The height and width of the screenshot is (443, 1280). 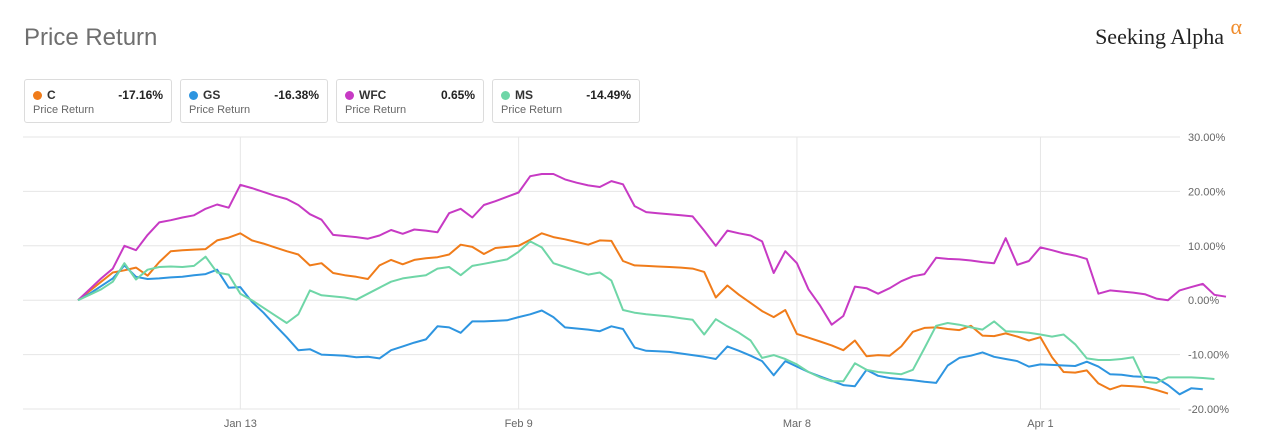 What do you see at coordinates (1207, 247) in the screenshot?
I see `y-tick-label: 10.00%` at bounding box center [1207, 247].